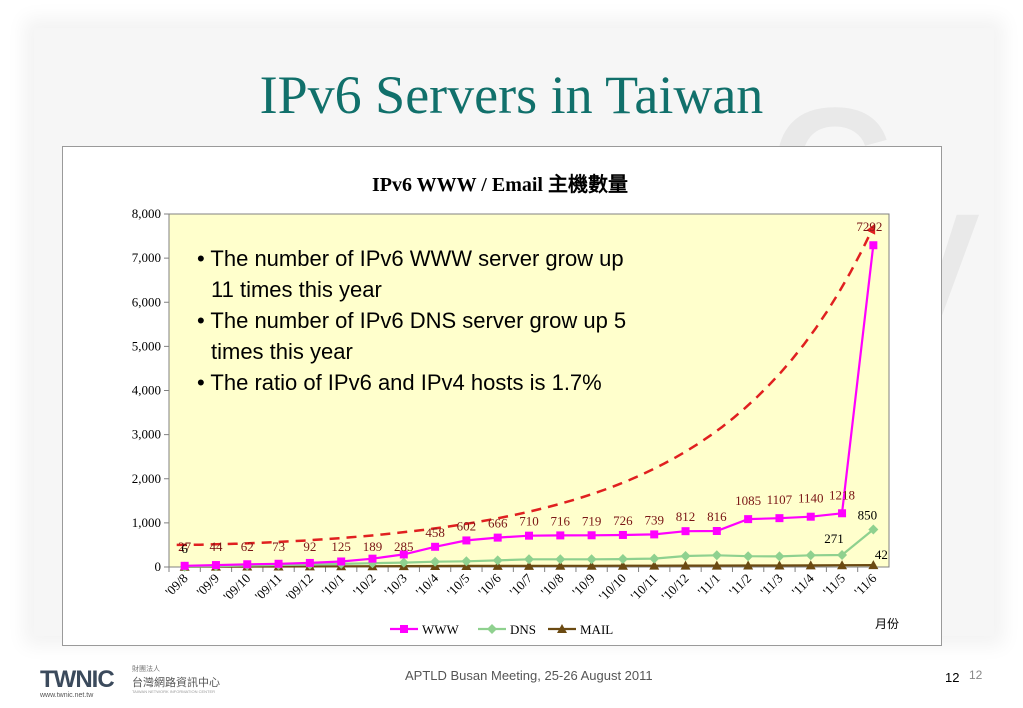 This screenshot has width=1023, height=708. What do you see at coordinates (868, 514) in the screenshot?
I see `dns-data-label: 850` at bounding box center [868, 514].